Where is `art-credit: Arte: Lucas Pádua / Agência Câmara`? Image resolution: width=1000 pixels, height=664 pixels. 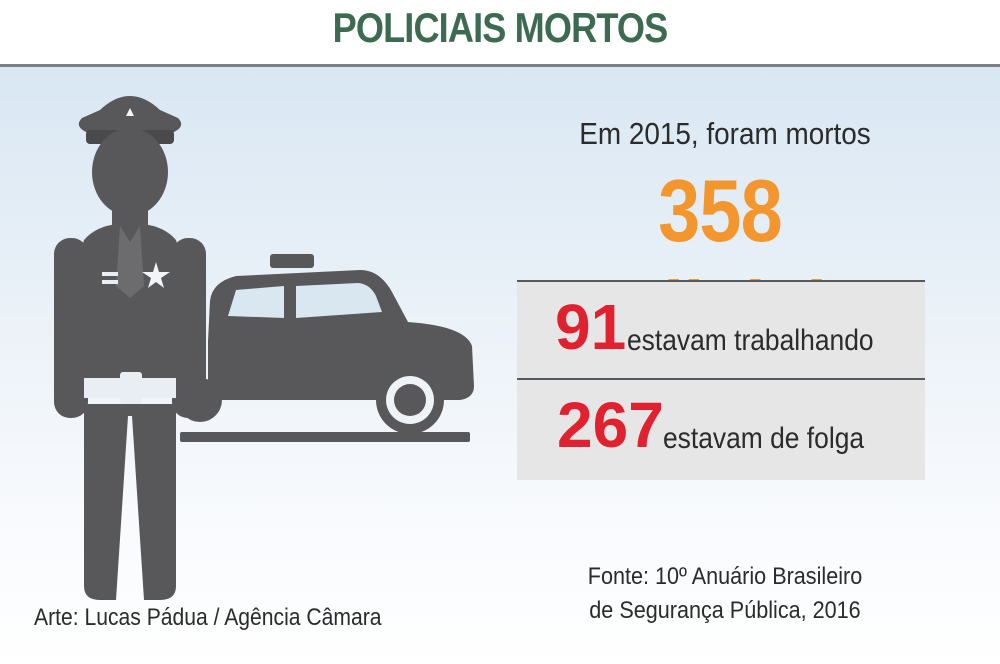
art-credit: Arte: Lucas Pádua / Agência Câmara is located at coordinates (208, 617).